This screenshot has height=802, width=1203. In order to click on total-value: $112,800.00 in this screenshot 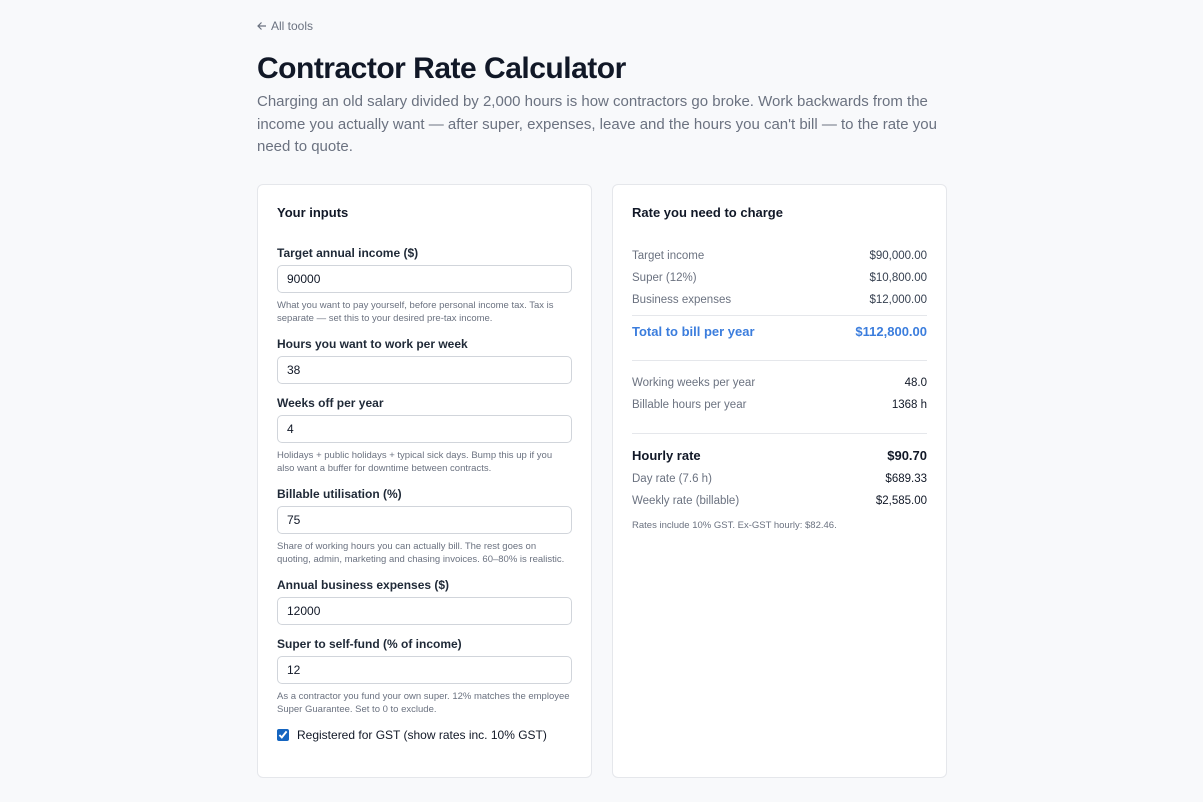, I will do `click(891, 331)`.